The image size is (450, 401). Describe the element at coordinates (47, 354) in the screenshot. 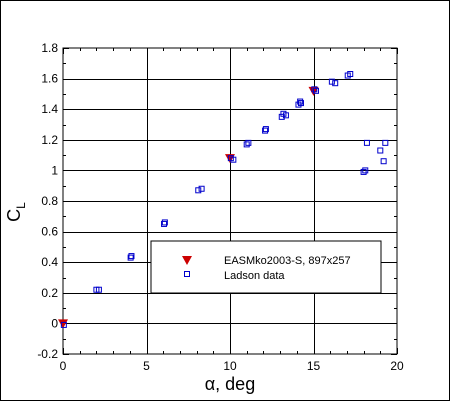

I see `y-tick-label: -0.2` at that location.